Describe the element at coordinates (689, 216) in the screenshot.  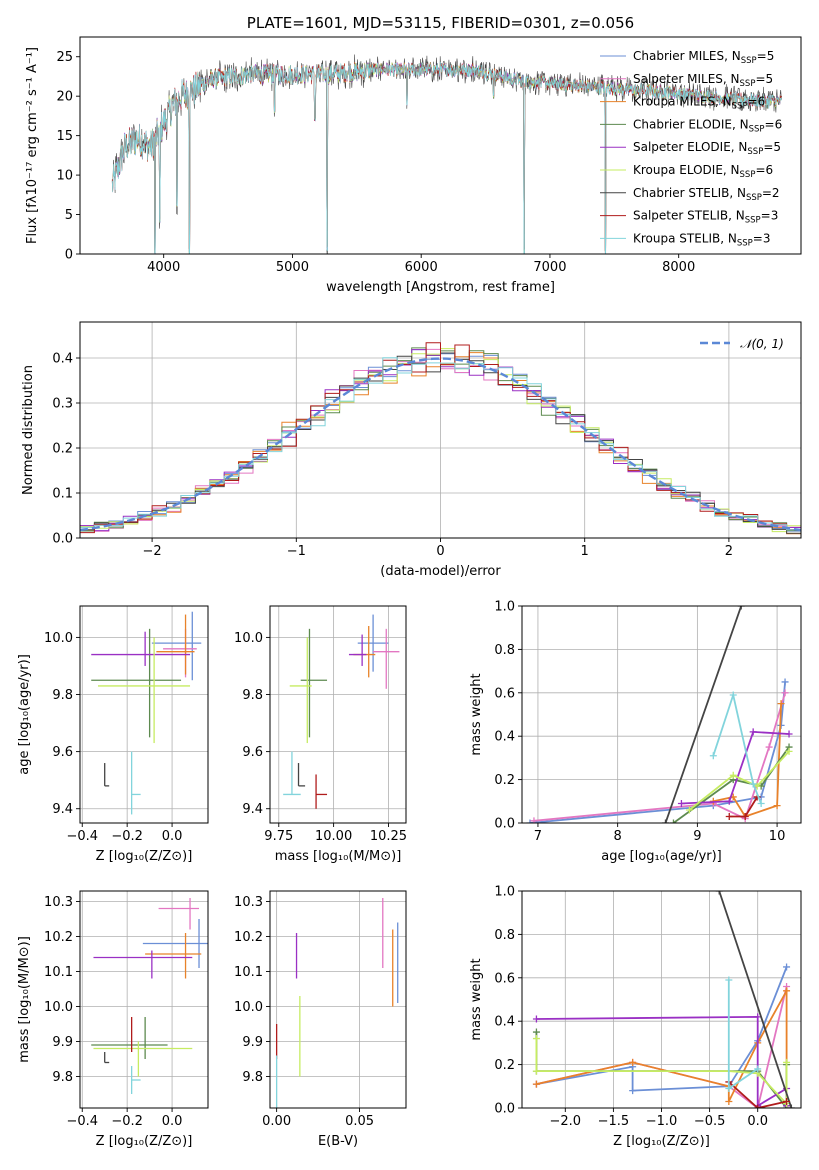
I see `legend-label-main: Salpeter STELIB, N` at that location.